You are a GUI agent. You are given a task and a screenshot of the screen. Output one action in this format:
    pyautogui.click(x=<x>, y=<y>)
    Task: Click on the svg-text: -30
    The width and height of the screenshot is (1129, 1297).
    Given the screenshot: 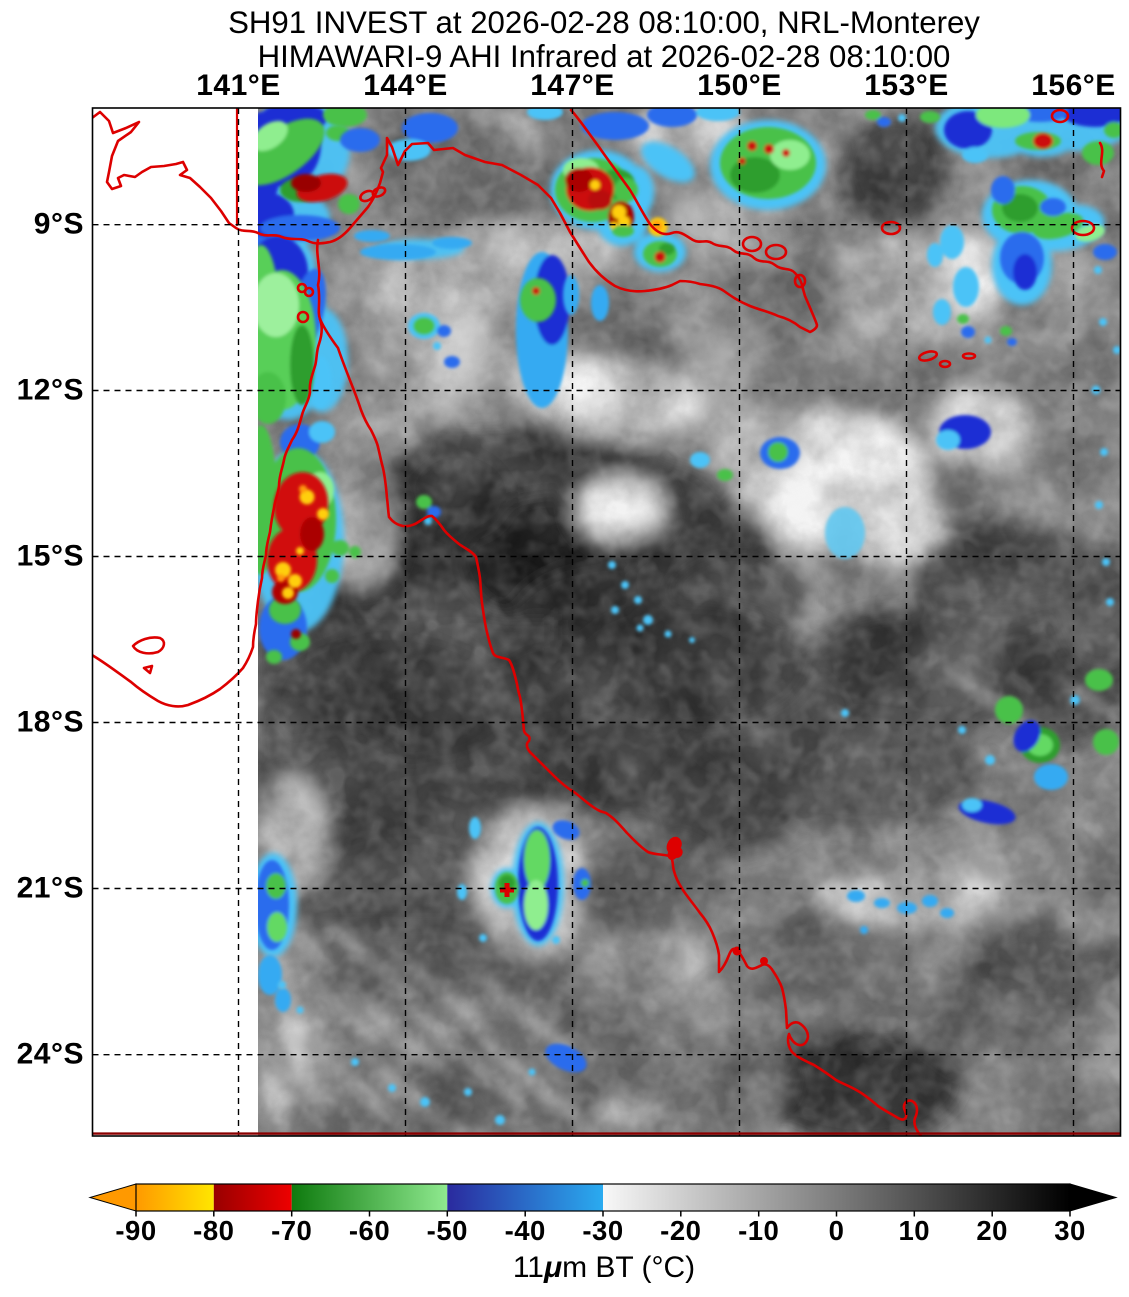 What is the action you would take?
    pyautogui.click(x=602, y=1230)
    